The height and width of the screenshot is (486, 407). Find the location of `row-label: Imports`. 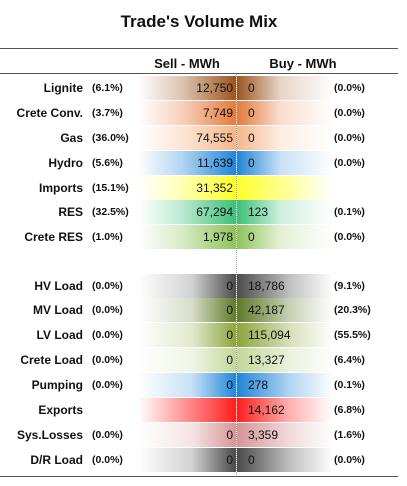

row-label: Imports is located at coordinates (60, 188).